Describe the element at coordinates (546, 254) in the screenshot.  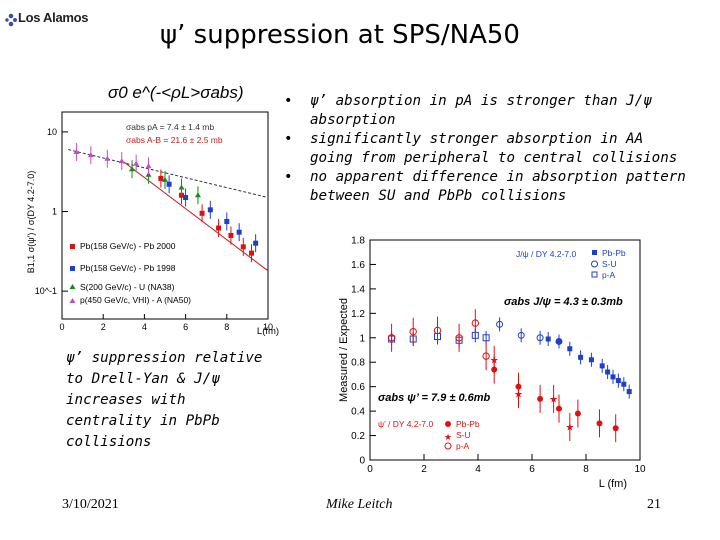
I see `legend-title: J/ψ / DY 4.2-7.0` at that location.